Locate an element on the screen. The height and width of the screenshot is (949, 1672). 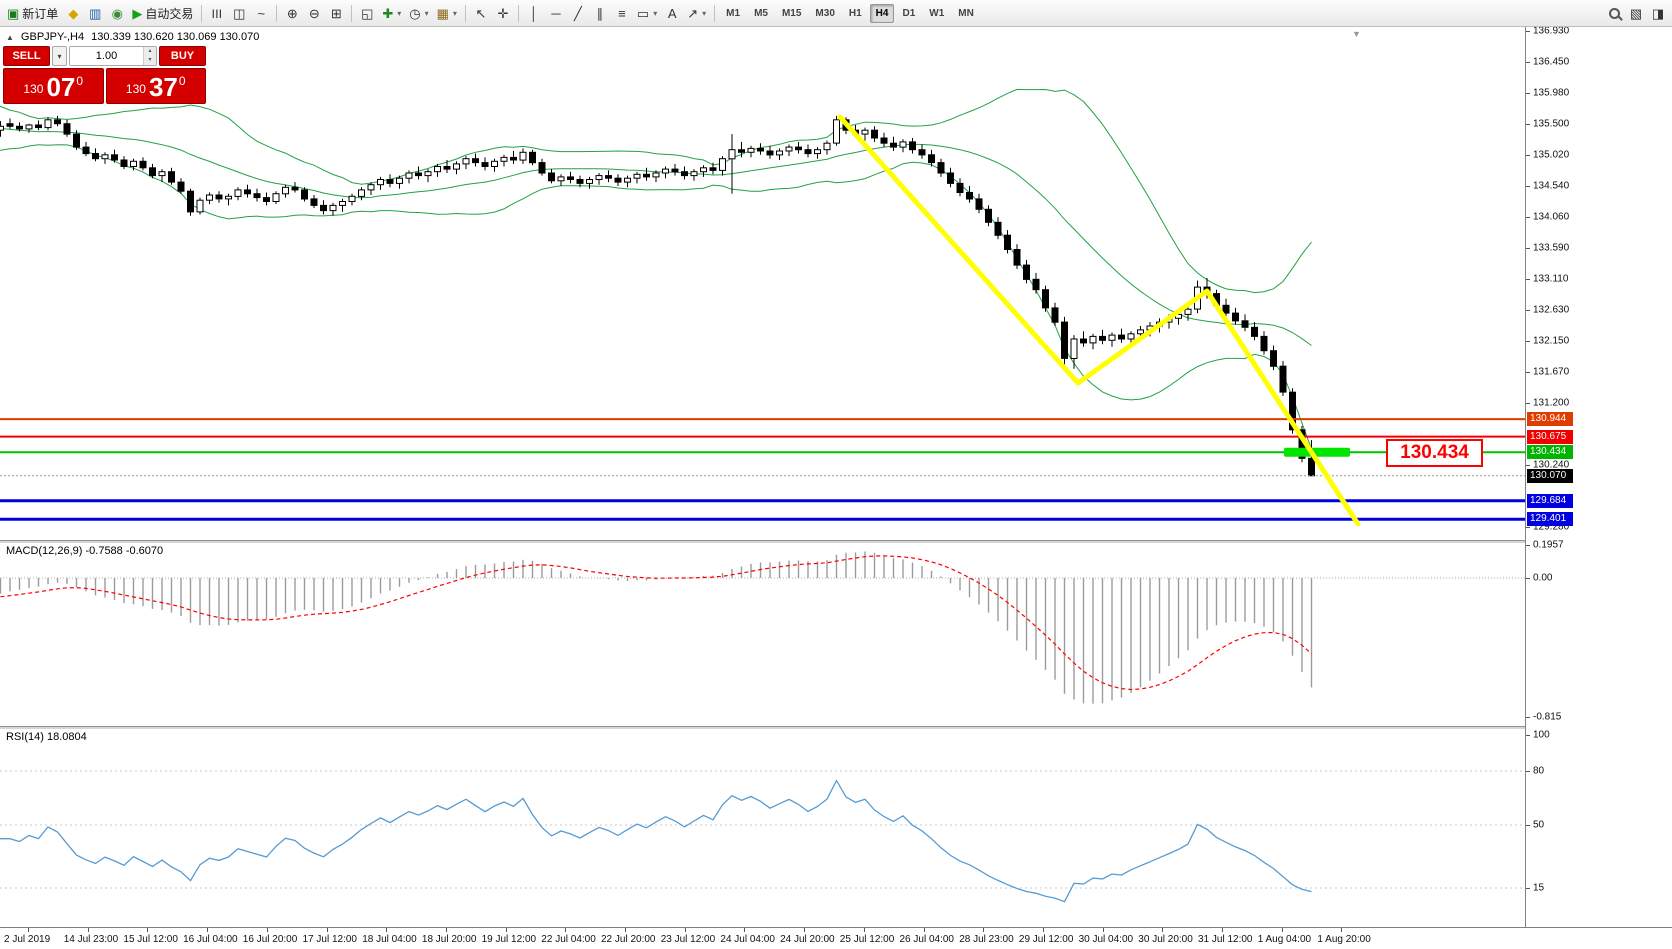
timeframe-m1-button: M1 is located at coordinates (733, 13).